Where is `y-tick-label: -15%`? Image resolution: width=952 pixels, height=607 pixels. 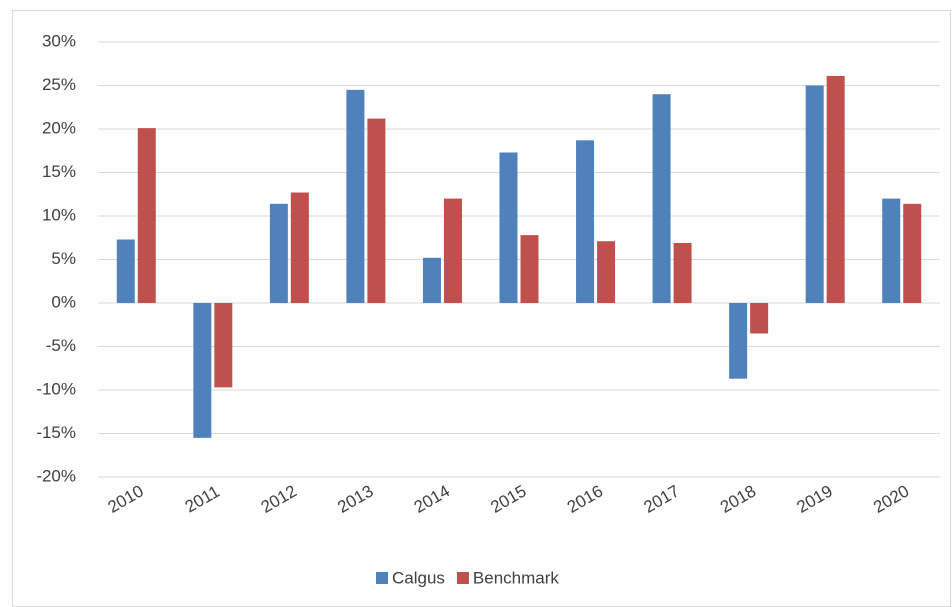 y-tick-label: -15% is located at coordinates (56, 432).